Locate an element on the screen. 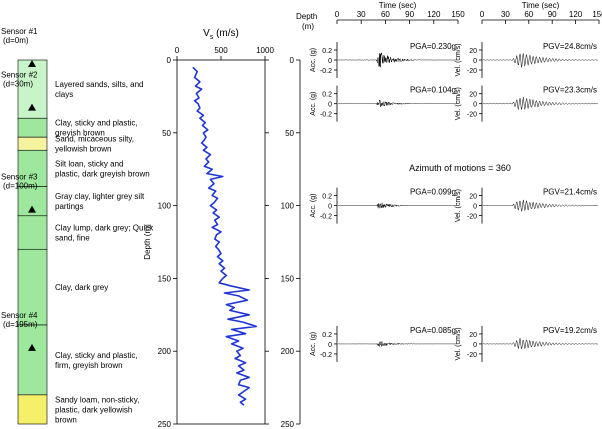  depth-tick-label-1: 50 is located at coordinates (289, 133).